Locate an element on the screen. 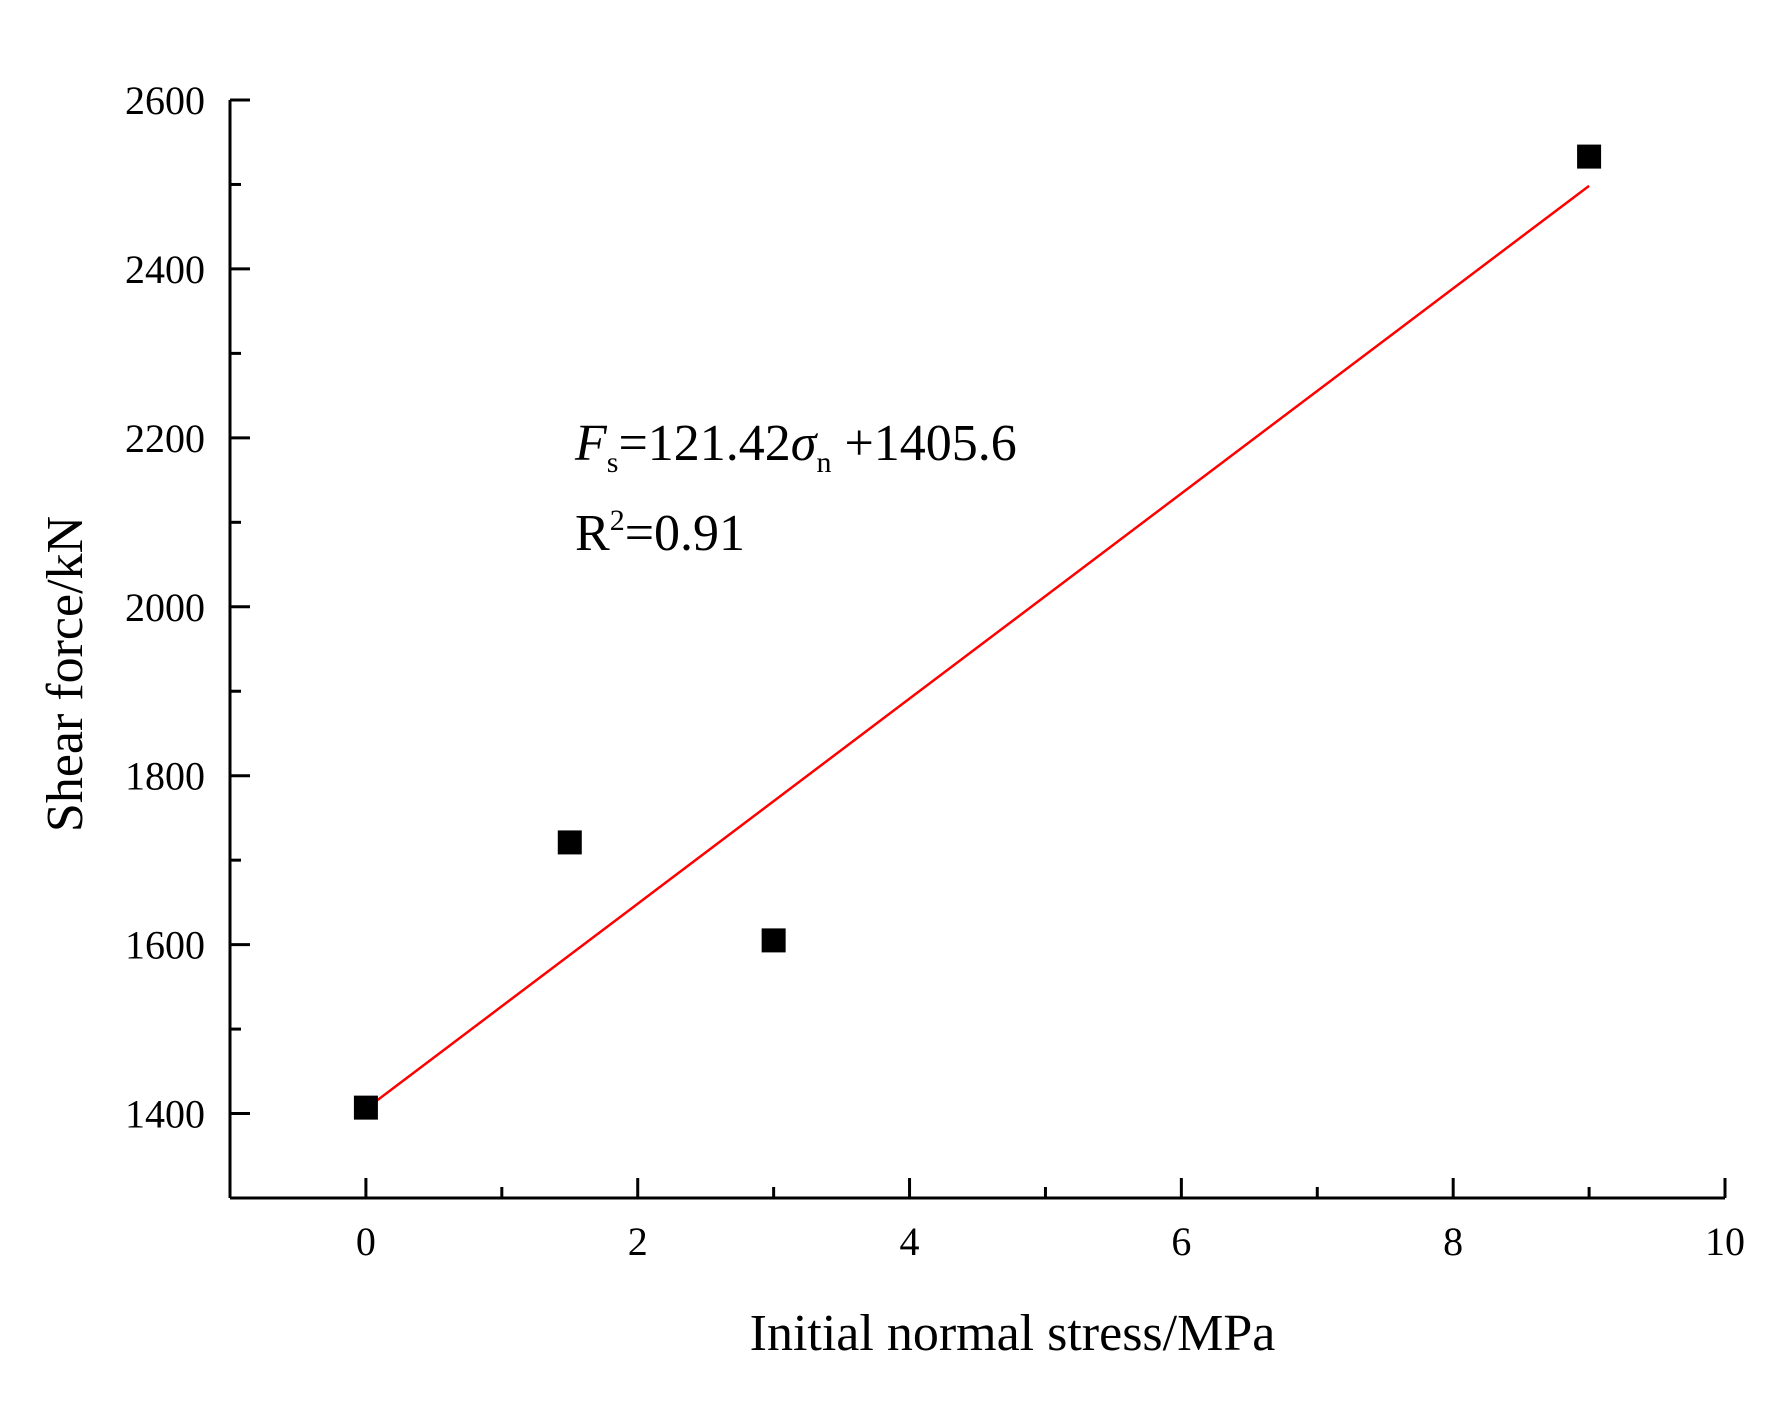 This screenshot has width=1787, height=1402. x-tick-label: 2 is located at coordinates (638, 1241).